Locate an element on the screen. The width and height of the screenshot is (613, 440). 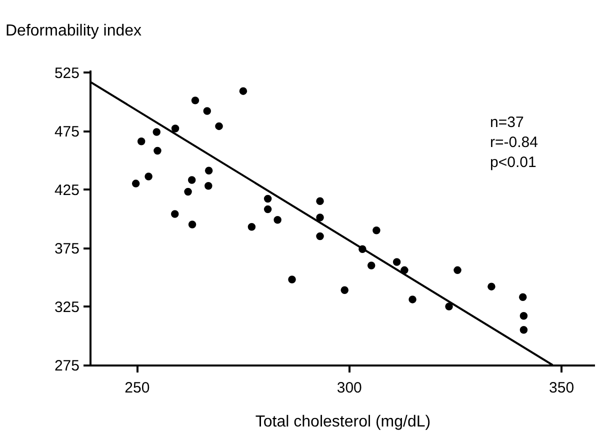
annotation: n=37 is located at coordinates (507, 122).